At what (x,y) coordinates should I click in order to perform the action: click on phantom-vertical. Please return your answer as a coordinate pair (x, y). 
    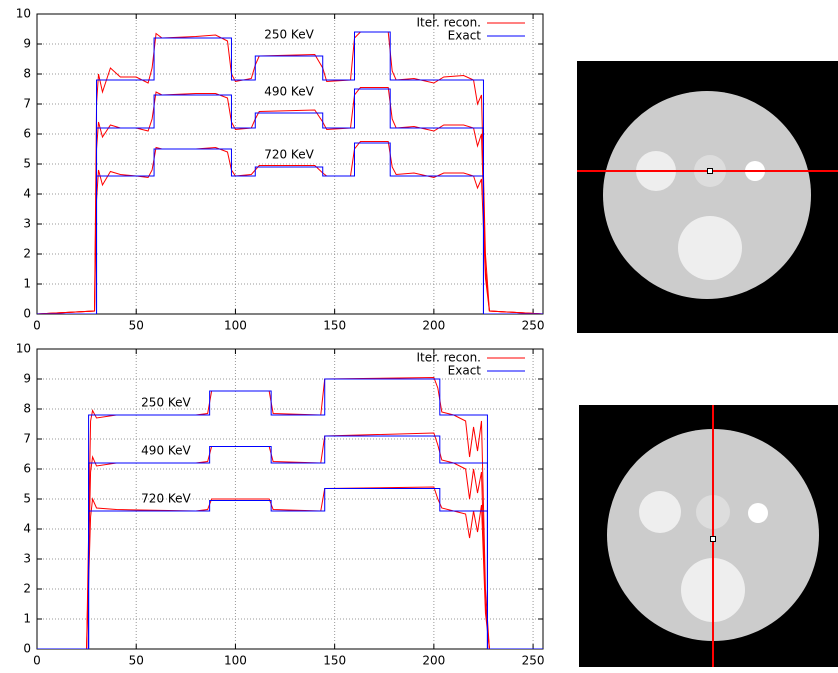
    Looking at the image, I should click on (708, 536).